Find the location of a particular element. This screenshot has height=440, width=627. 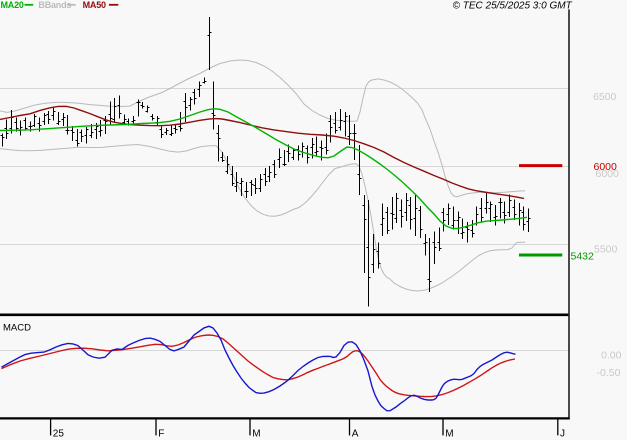

svg-text: BBands is located at coordinates (54, 5).